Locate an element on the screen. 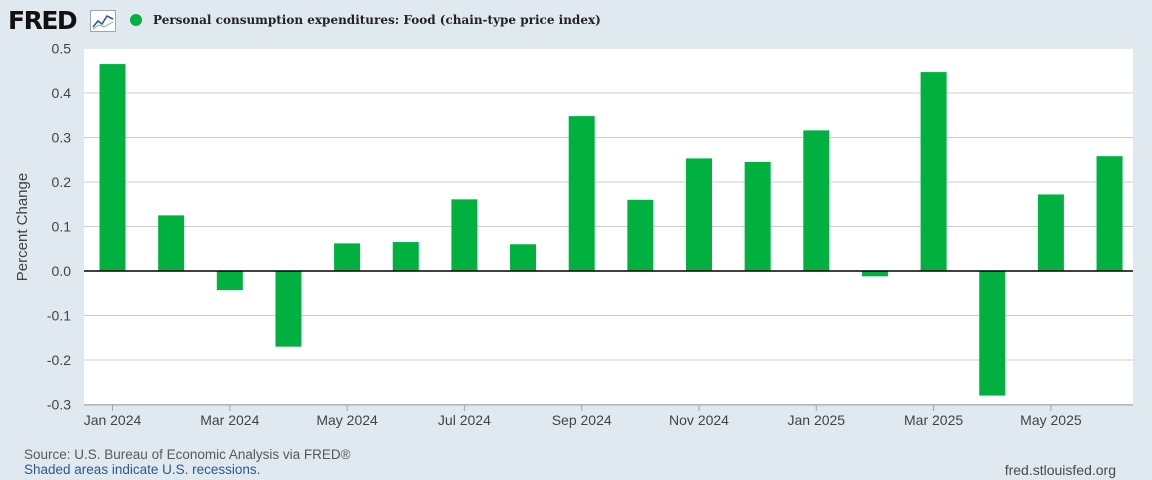  y-axis-title: Percent Change is located at coordinates (22, 227).